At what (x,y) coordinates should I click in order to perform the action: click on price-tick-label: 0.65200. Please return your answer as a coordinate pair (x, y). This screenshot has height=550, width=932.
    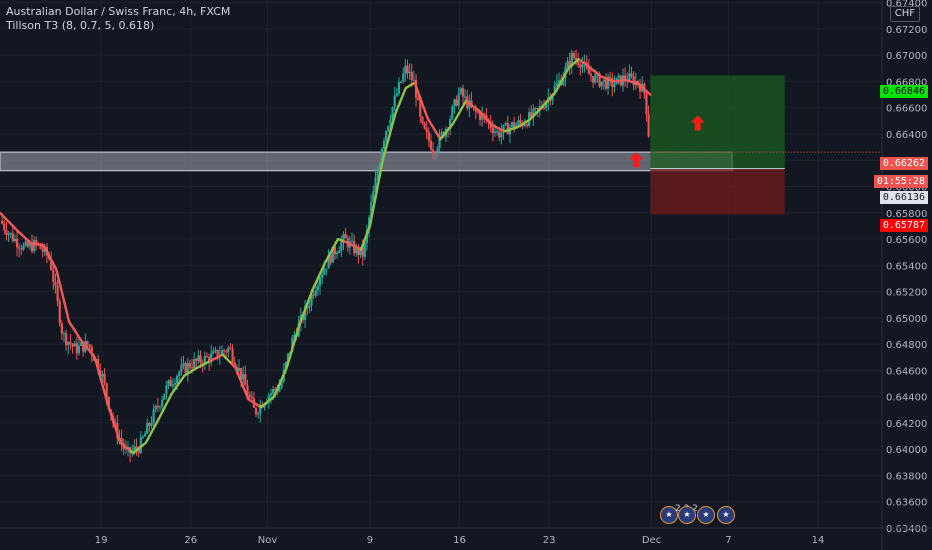
    Looking at the image, I should click on (906, 293).